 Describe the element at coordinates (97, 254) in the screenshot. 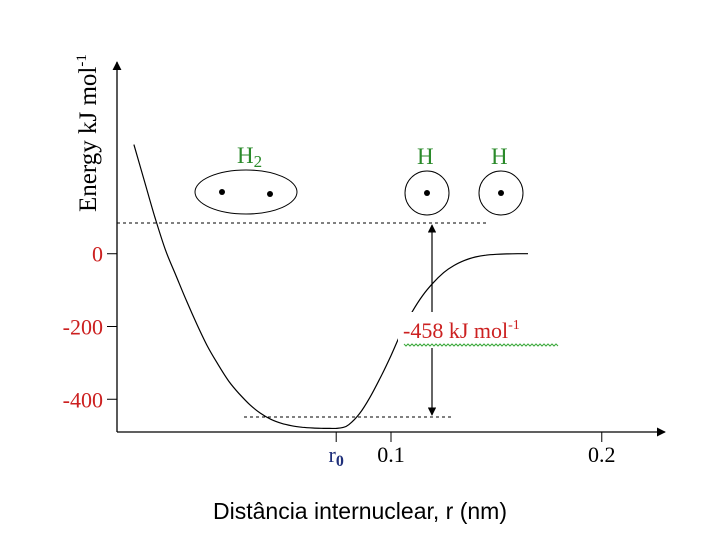

I see `y-tick-label: 0` at that location.